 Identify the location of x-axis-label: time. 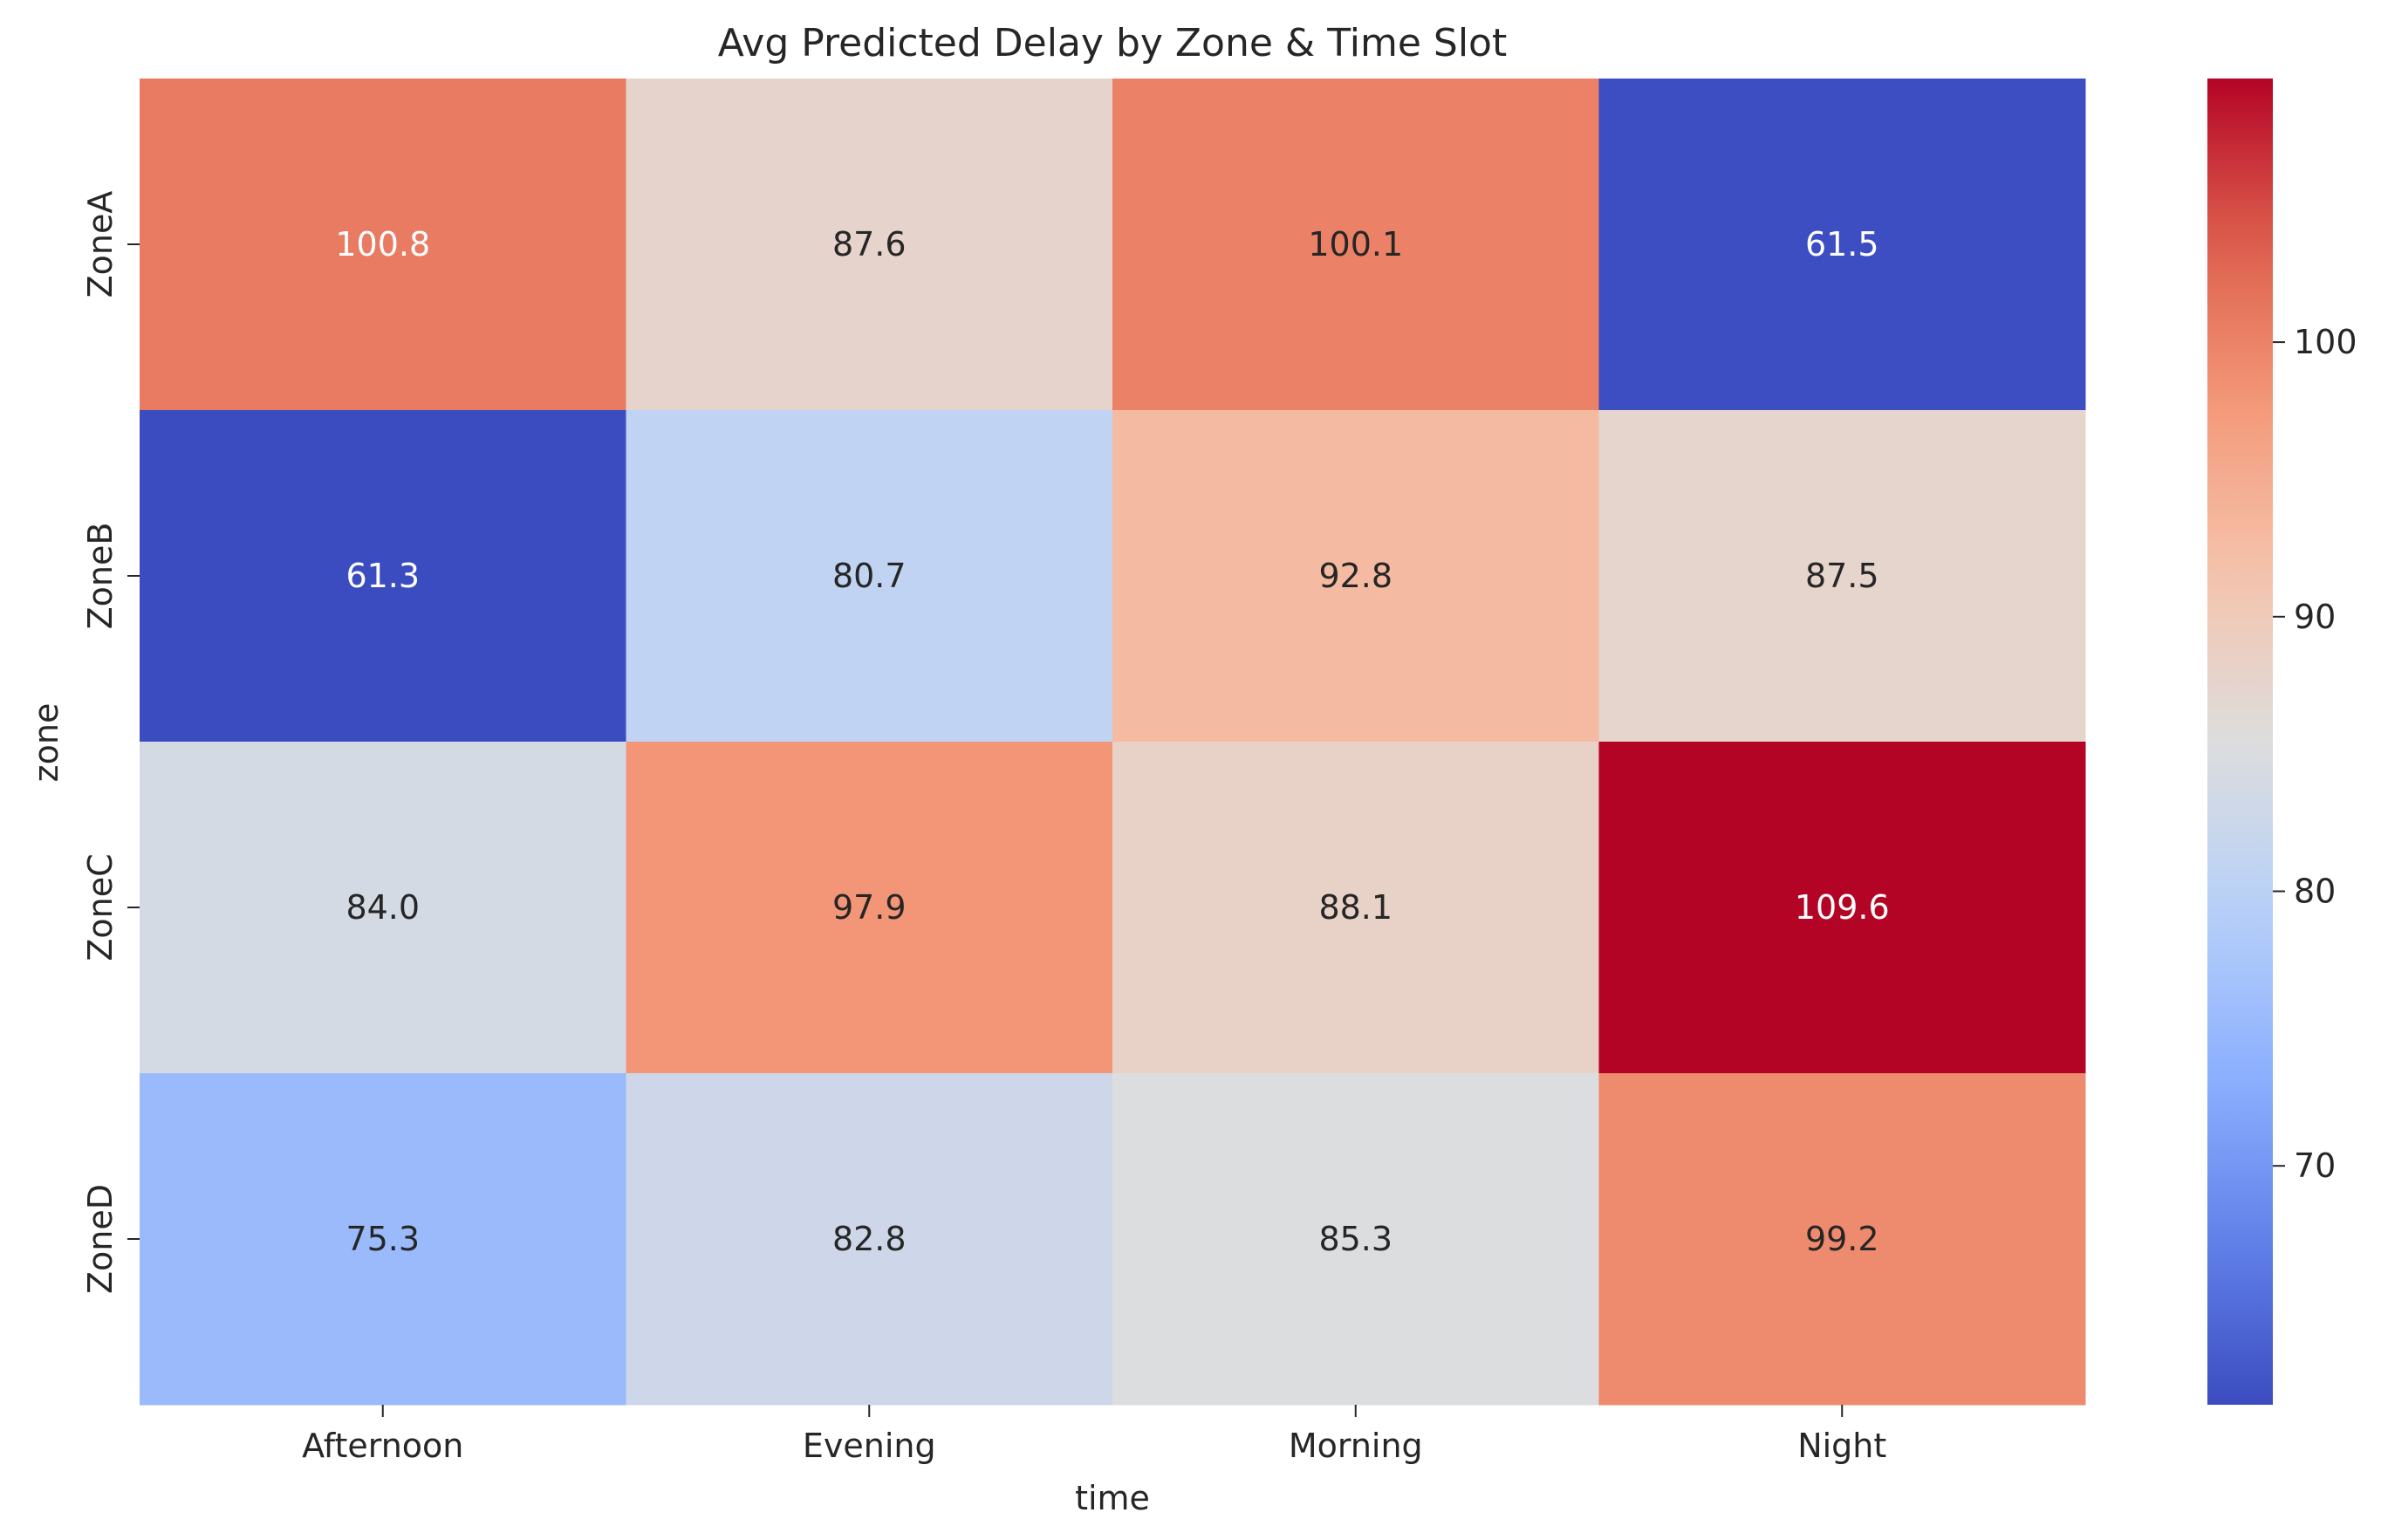
(1112, 1498).